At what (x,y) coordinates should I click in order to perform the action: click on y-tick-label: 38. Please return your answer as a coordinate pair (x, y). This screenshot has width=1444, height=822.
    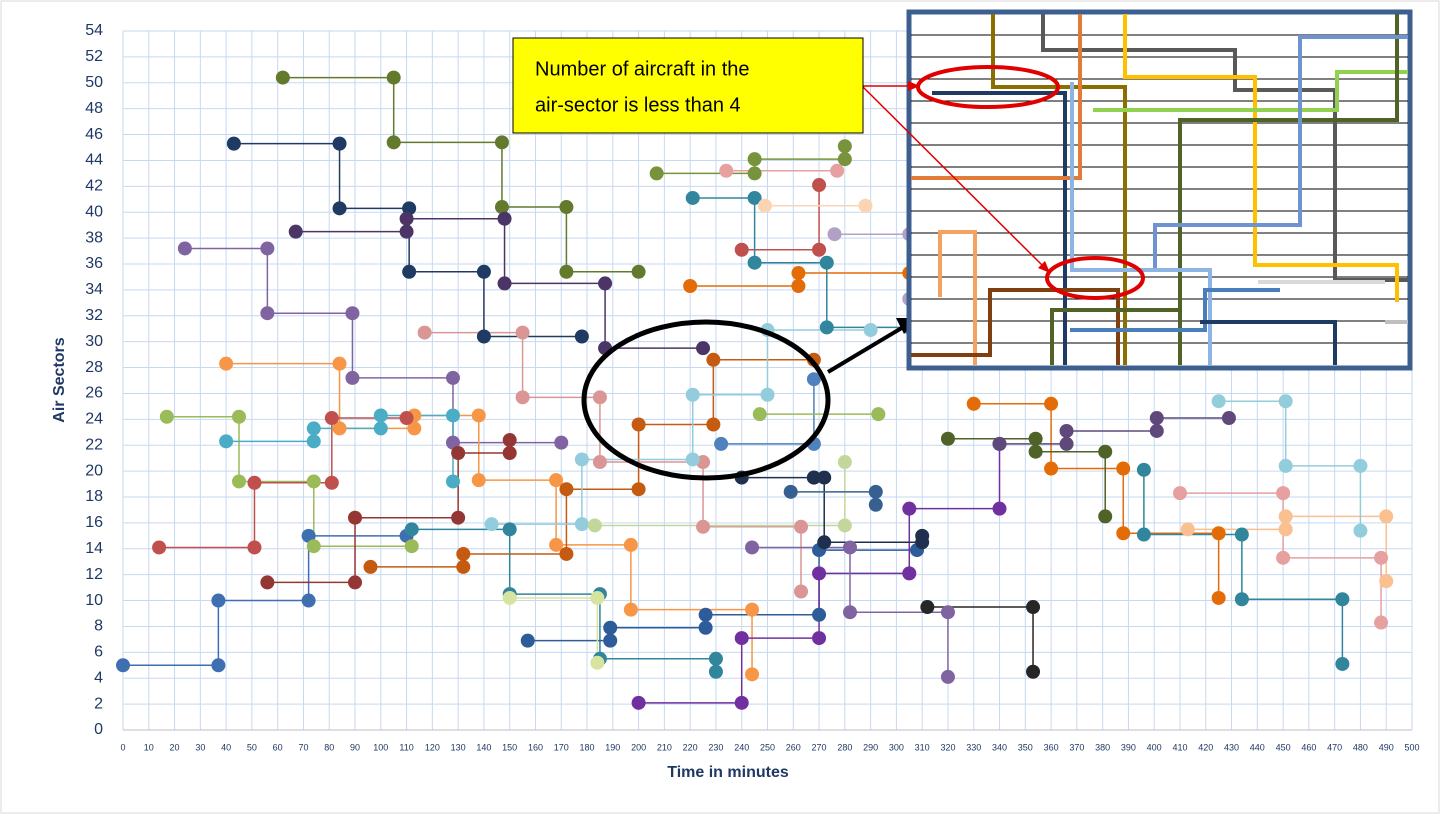
    Looking at the image, I should click on (94, 237).